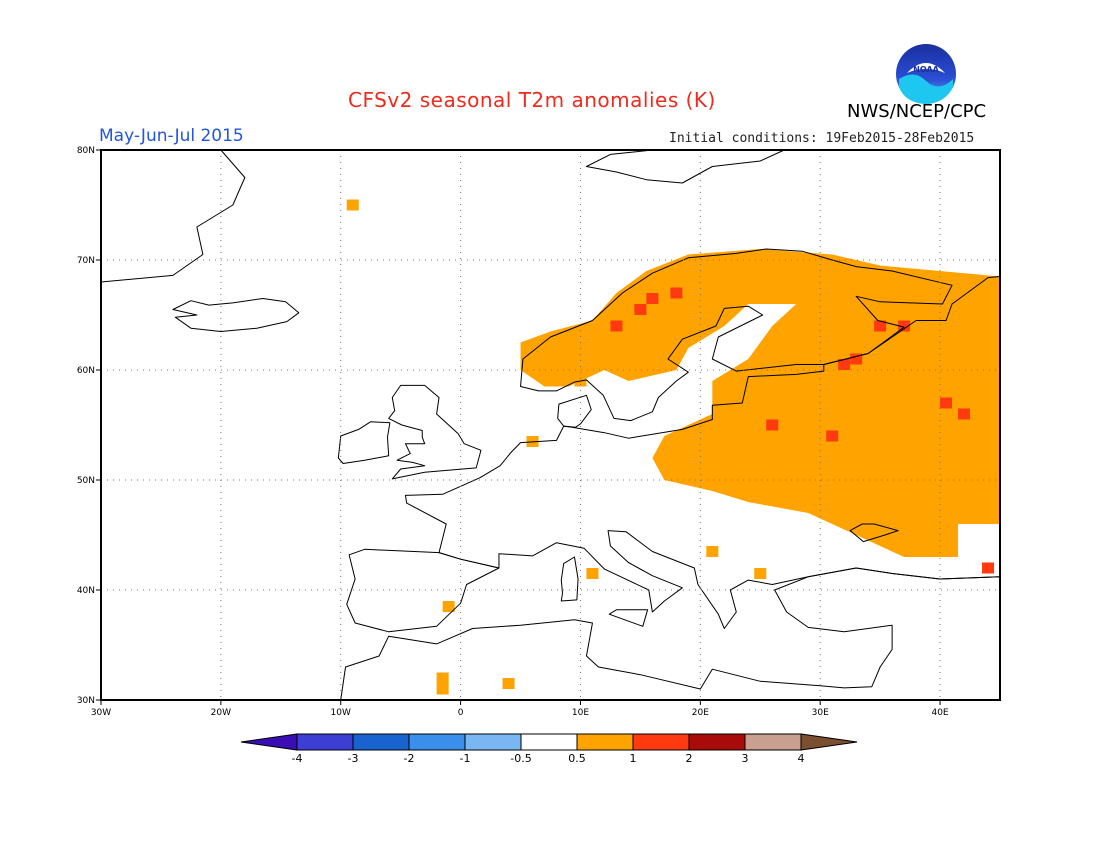  I want to click on noaa-logo: NOAA, so click(926, 74).